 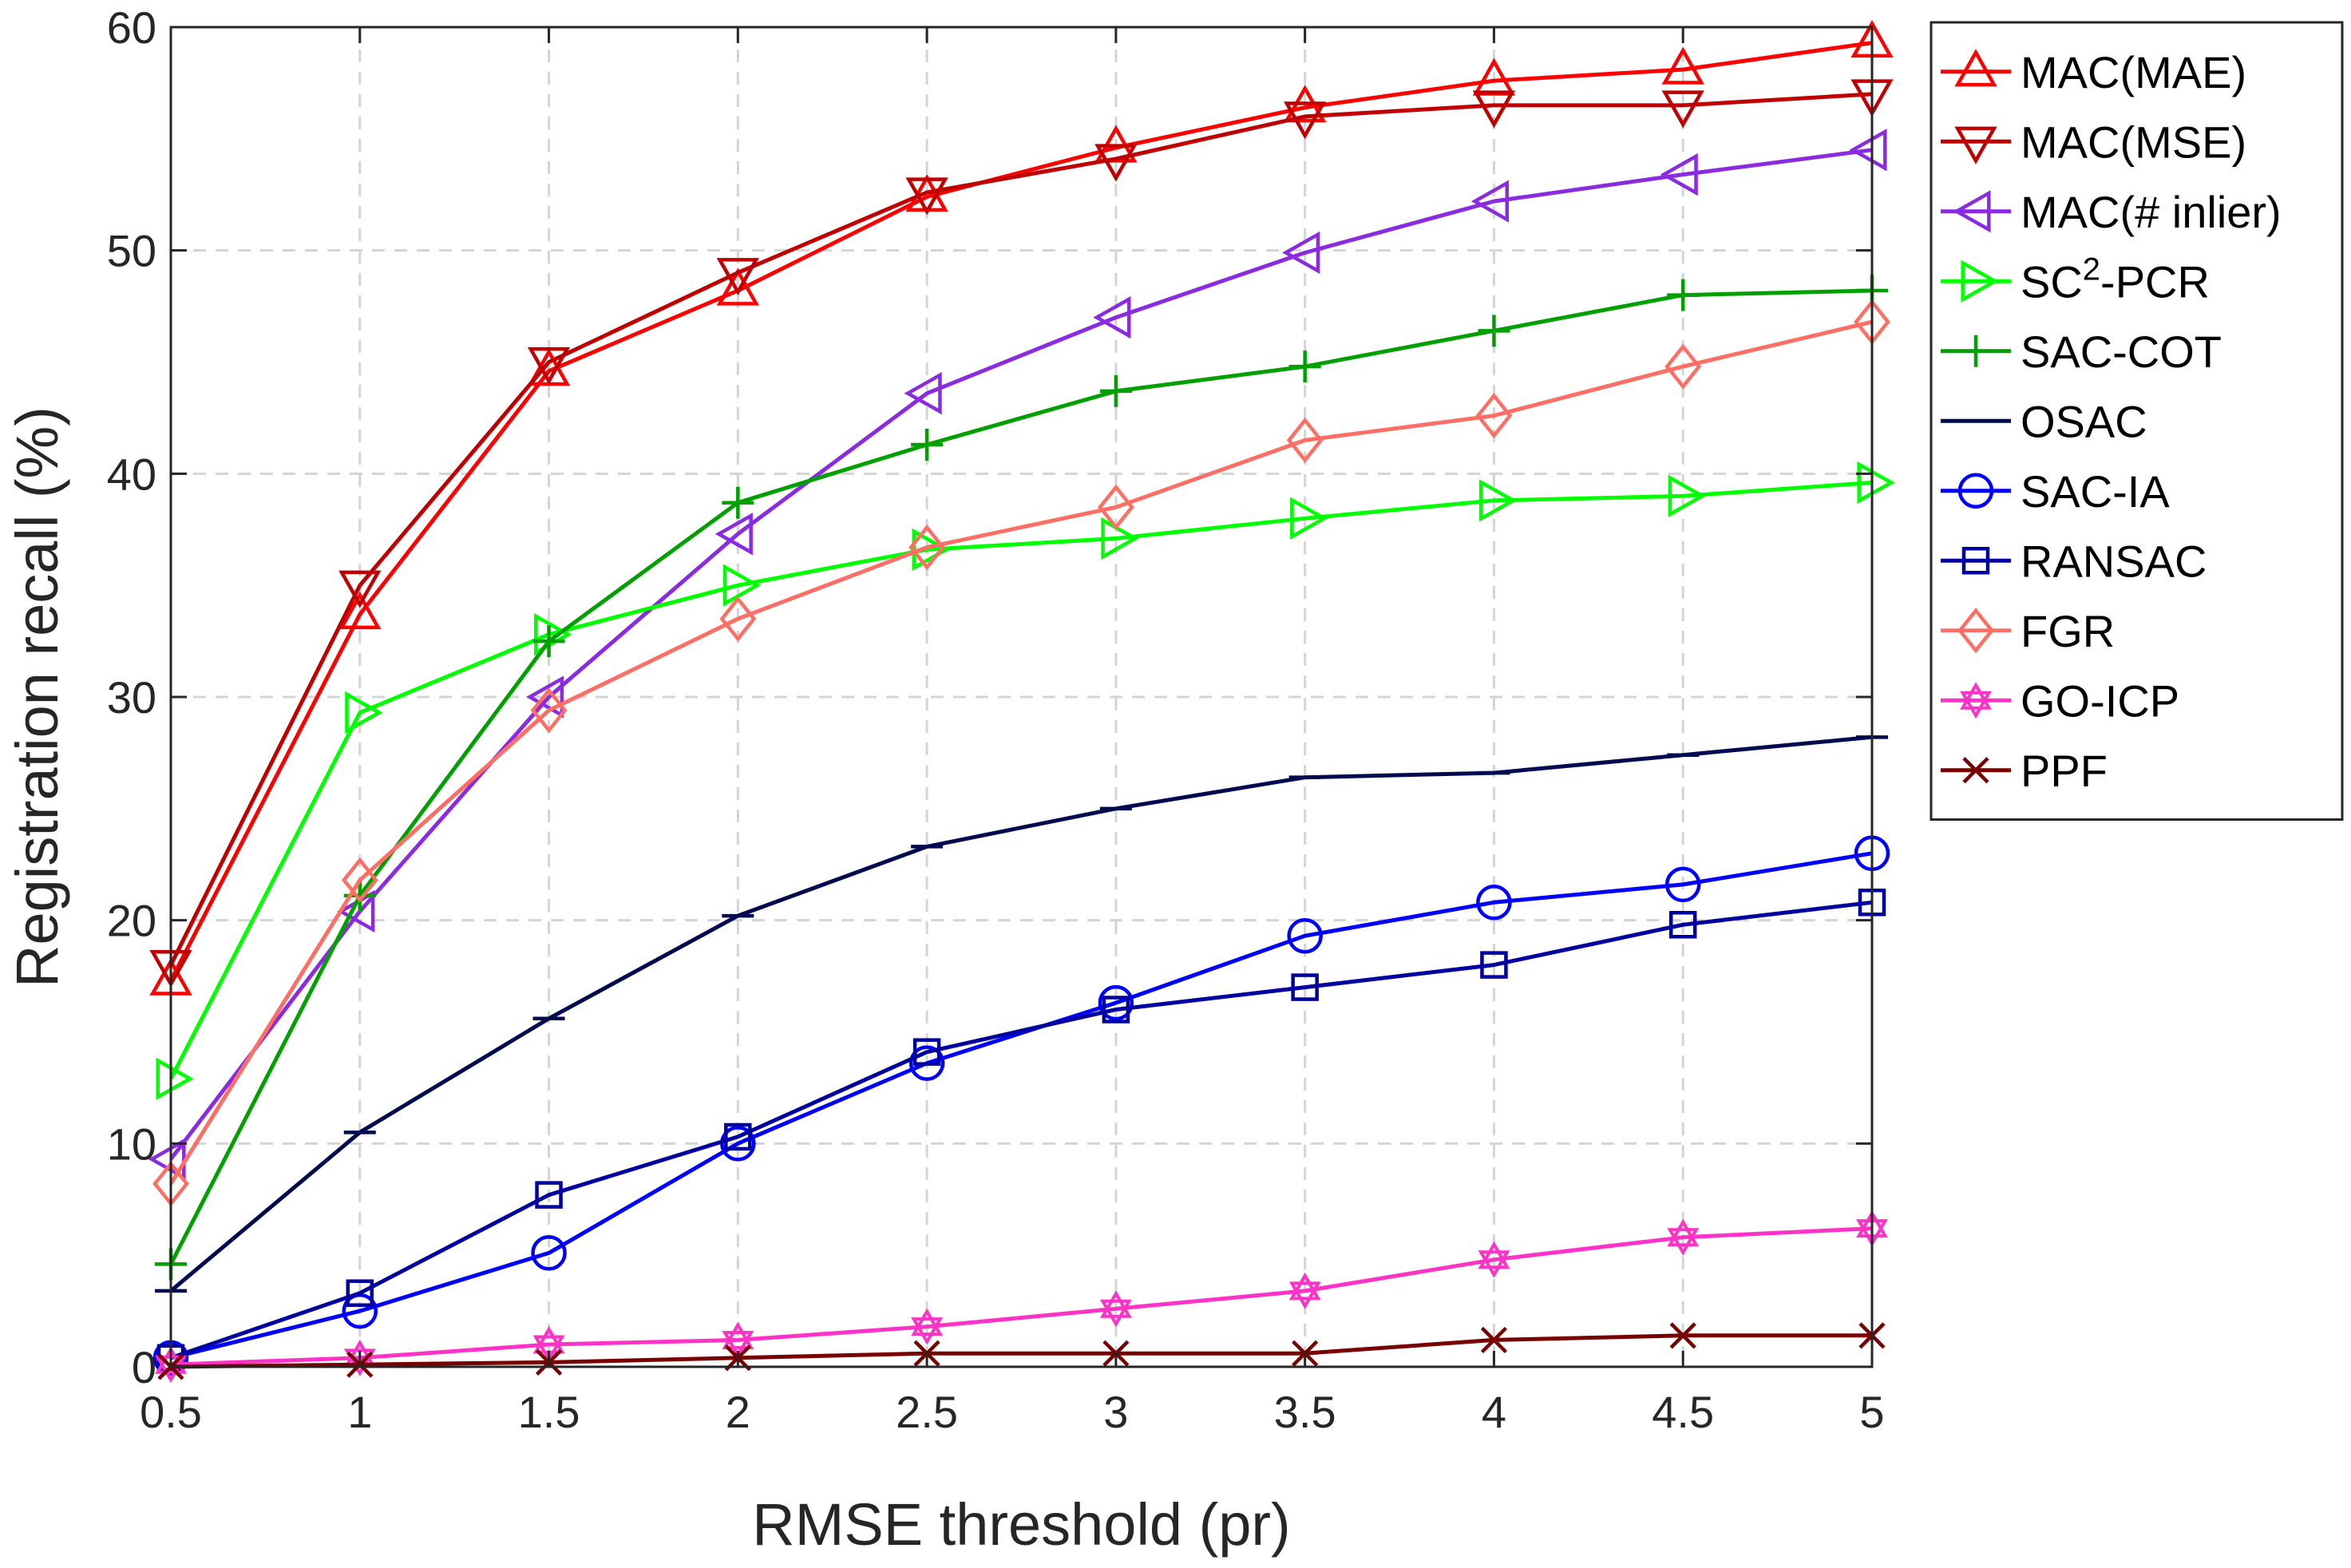 I want to click on legend-label: FGR, so click(x=2068, y=631).